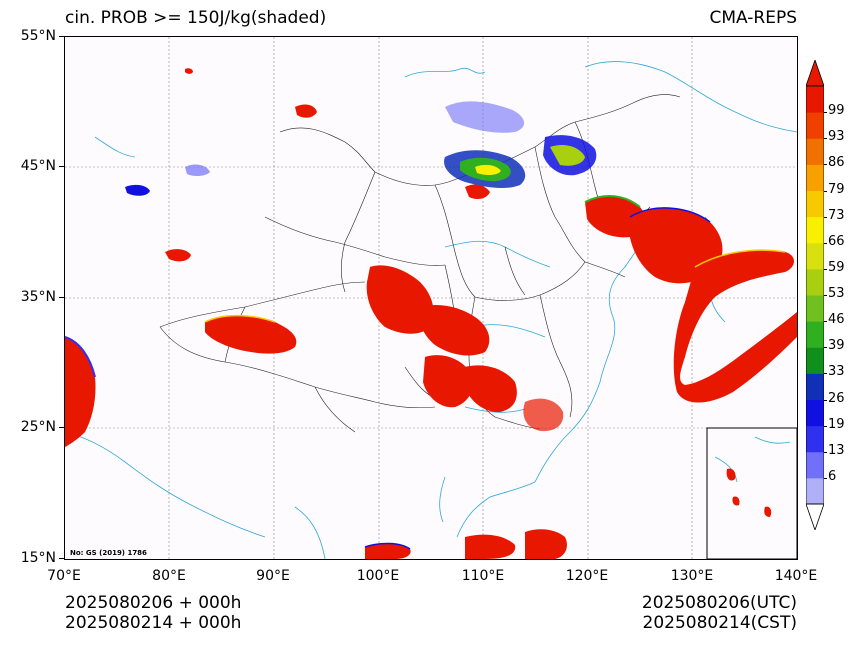 Image resolution: width=860 pixels, height=647 pixels. Describe the element at coordinates (836, 215) in the screenshot. I see `colorbar-label: 73` at that location.